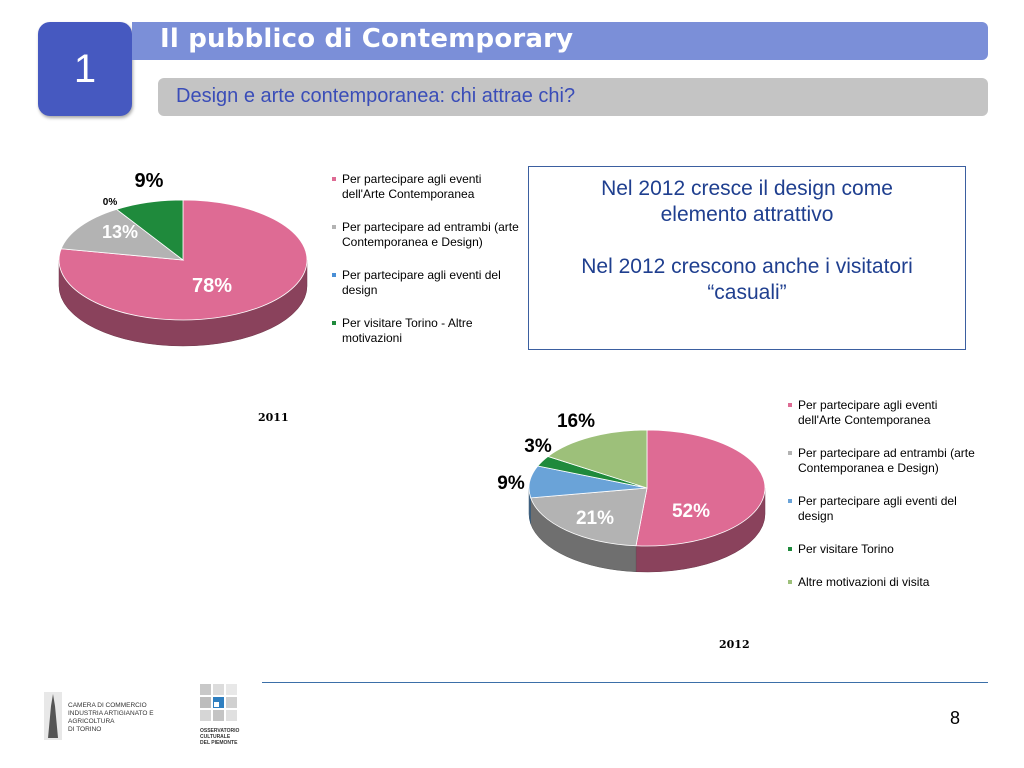 This screenshot has height=768, width=1024. I want to click on legend-label-0-2: Per partecipare agli eventi del design, so click(421, 282).